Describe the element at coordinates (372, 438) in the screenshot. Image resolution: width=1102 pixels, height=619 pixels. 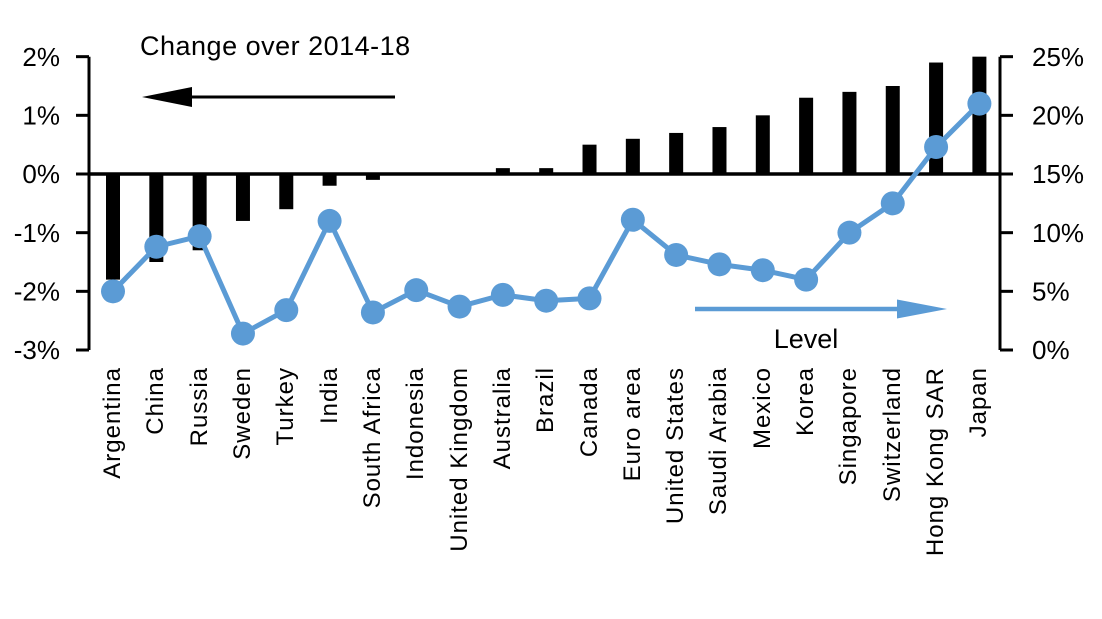
I see `x-axis-label-South Africa: South Africa` at that location.